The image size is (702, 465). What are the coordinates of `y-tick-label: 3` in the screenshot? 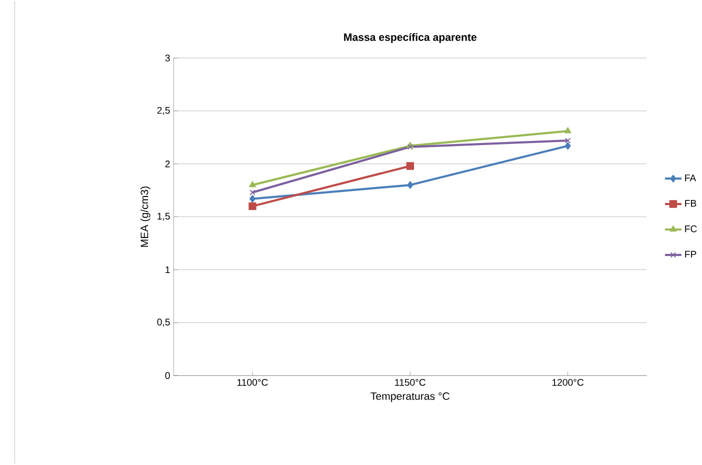 It's located at (167, 58).